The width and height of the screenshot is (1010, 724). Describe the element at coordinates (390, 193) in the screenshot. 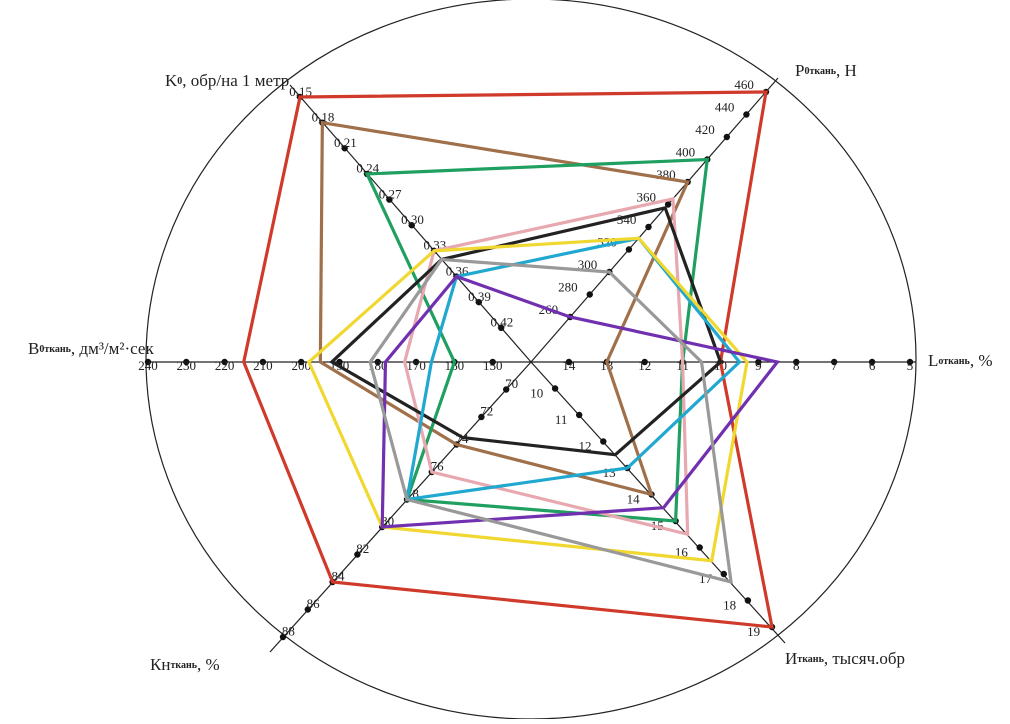

I see `tick-label: 0,27` at that location.